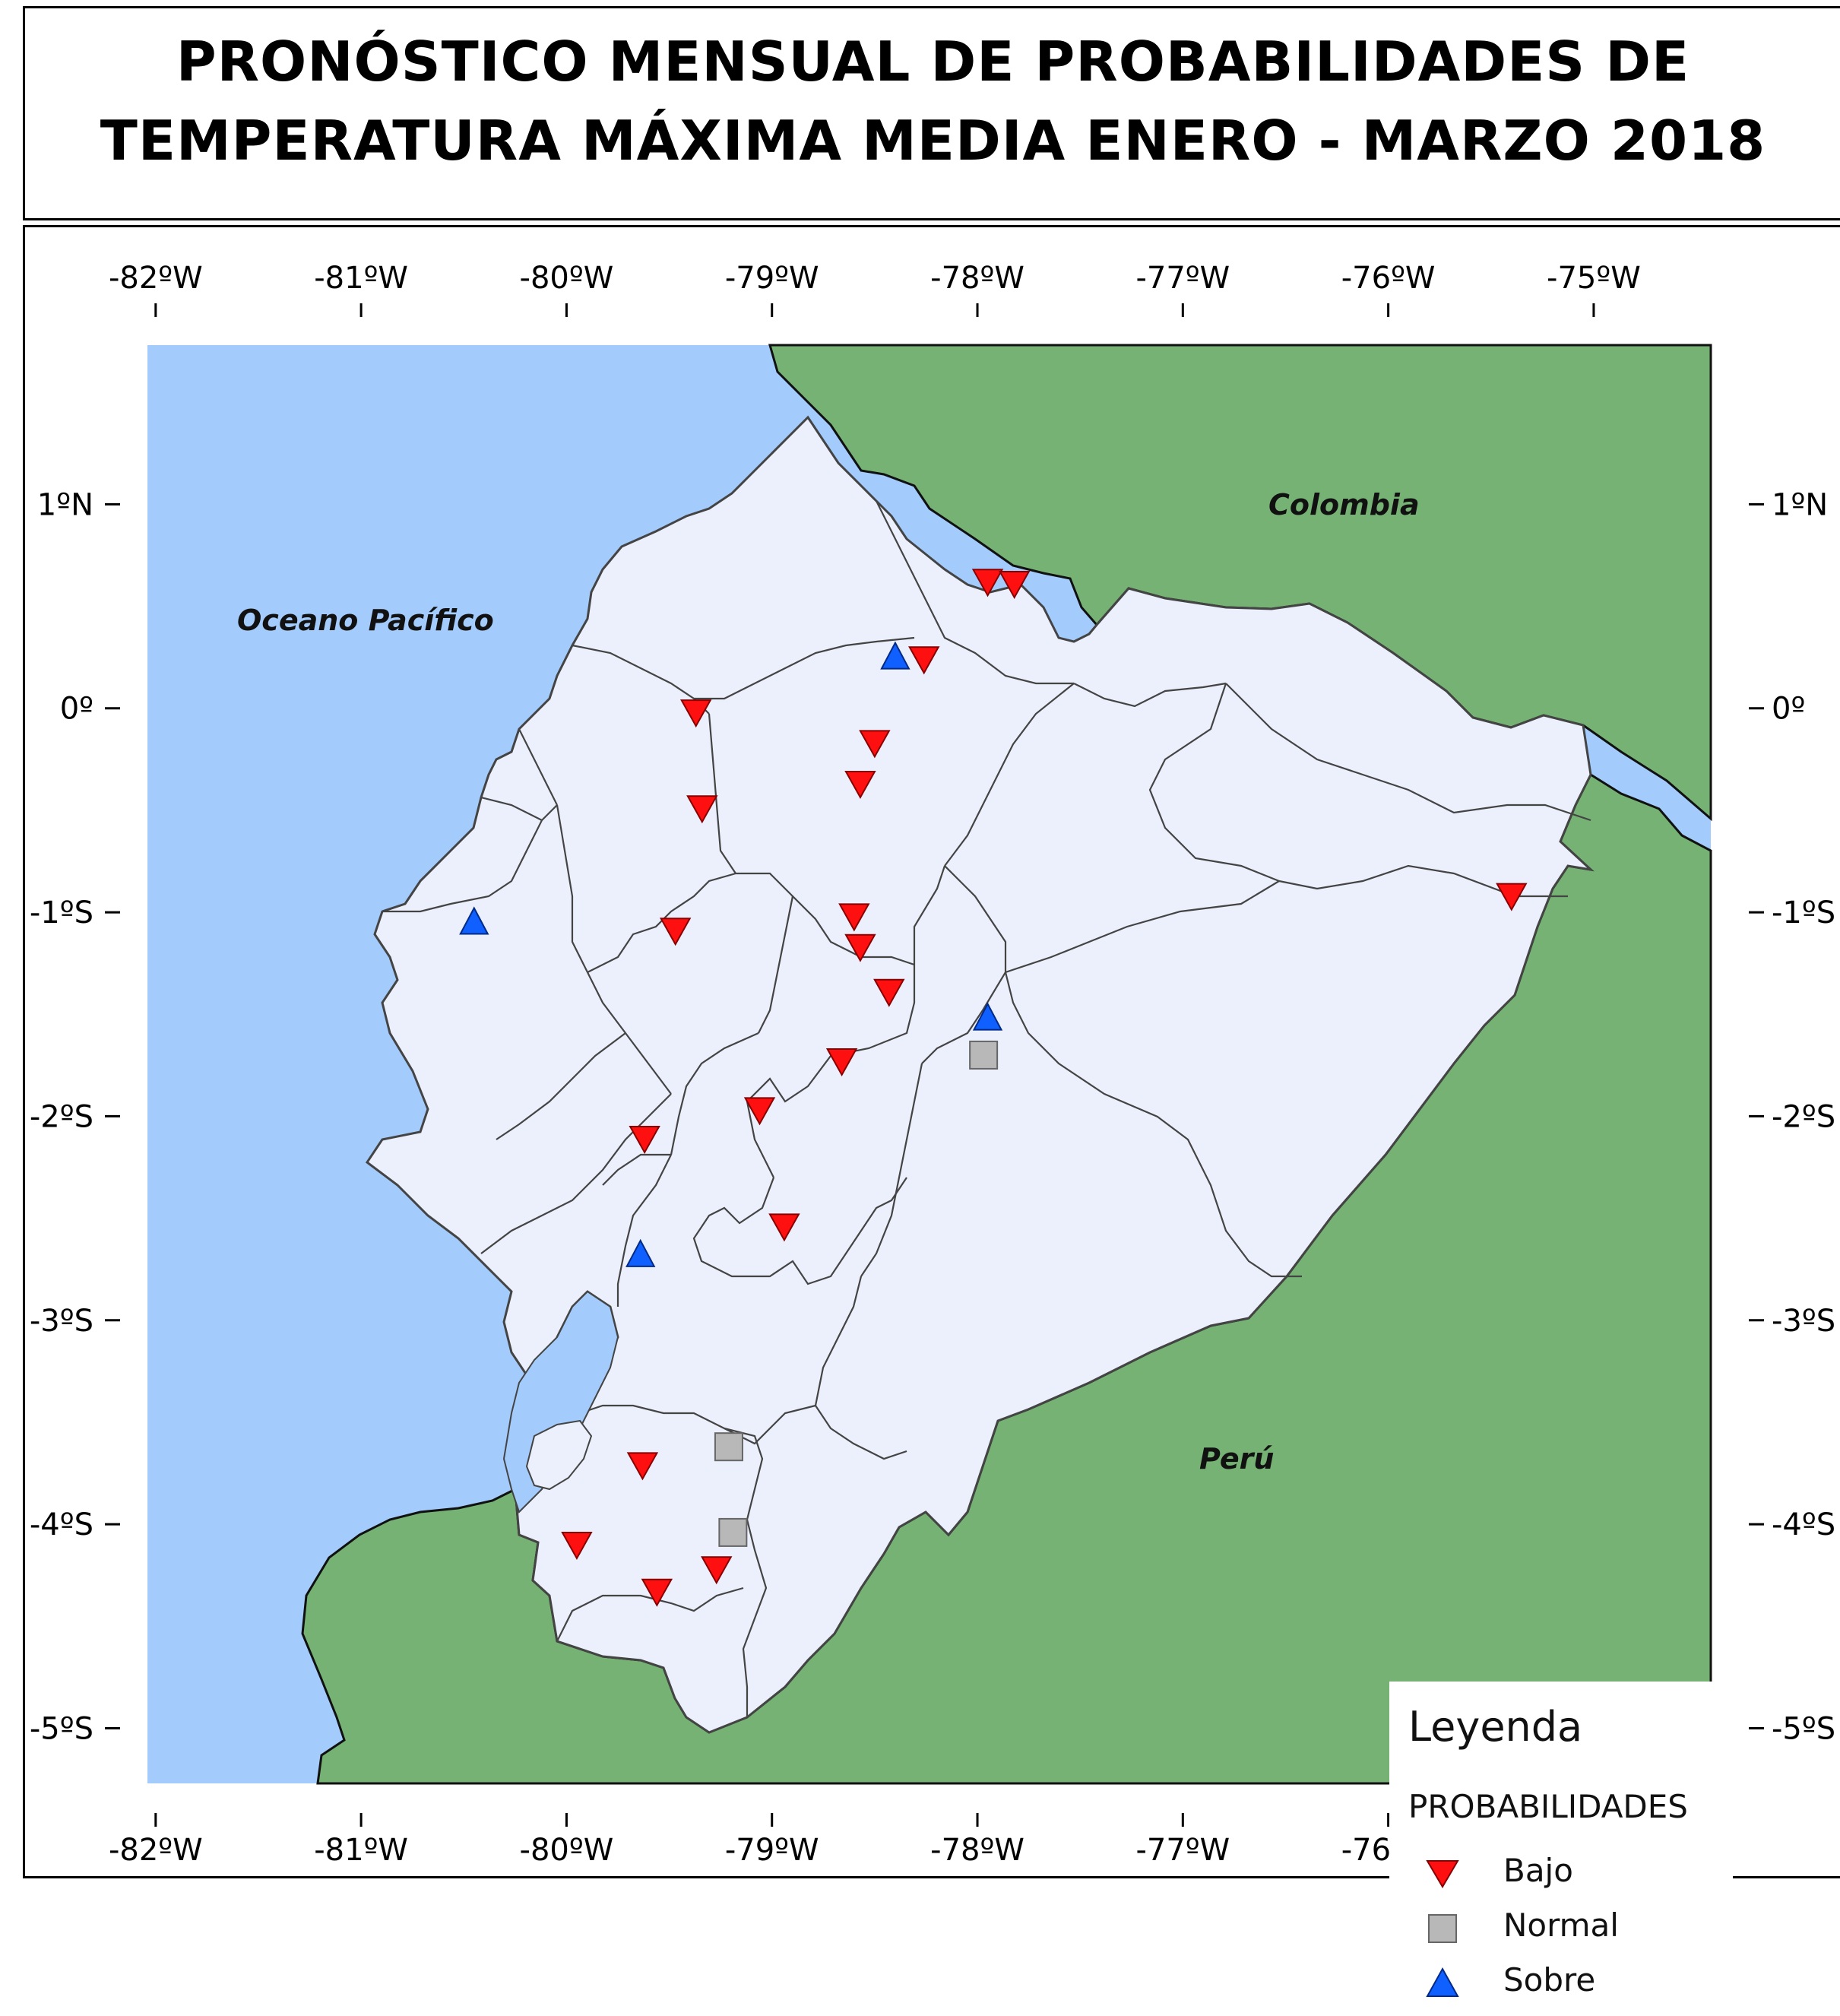  I want to click on legend-item-sobre: Sobre, so click(1568, 1981).